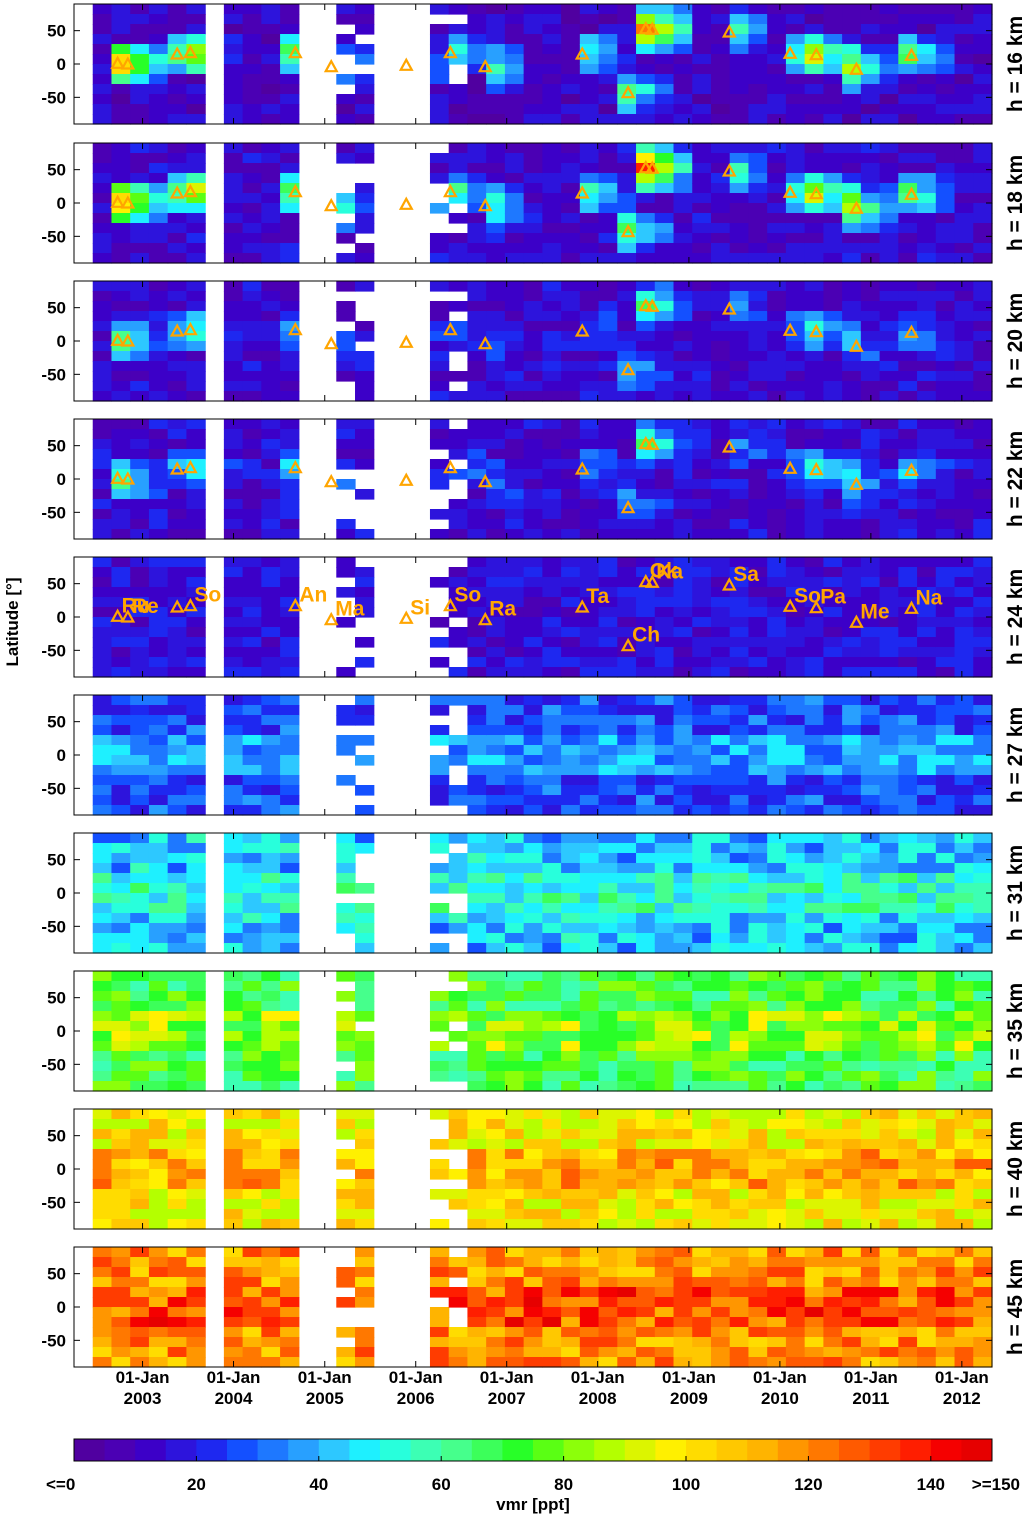  Describe the element at coordinates (514, 59) in the screenshot. I see `volcano-markers` at that location.